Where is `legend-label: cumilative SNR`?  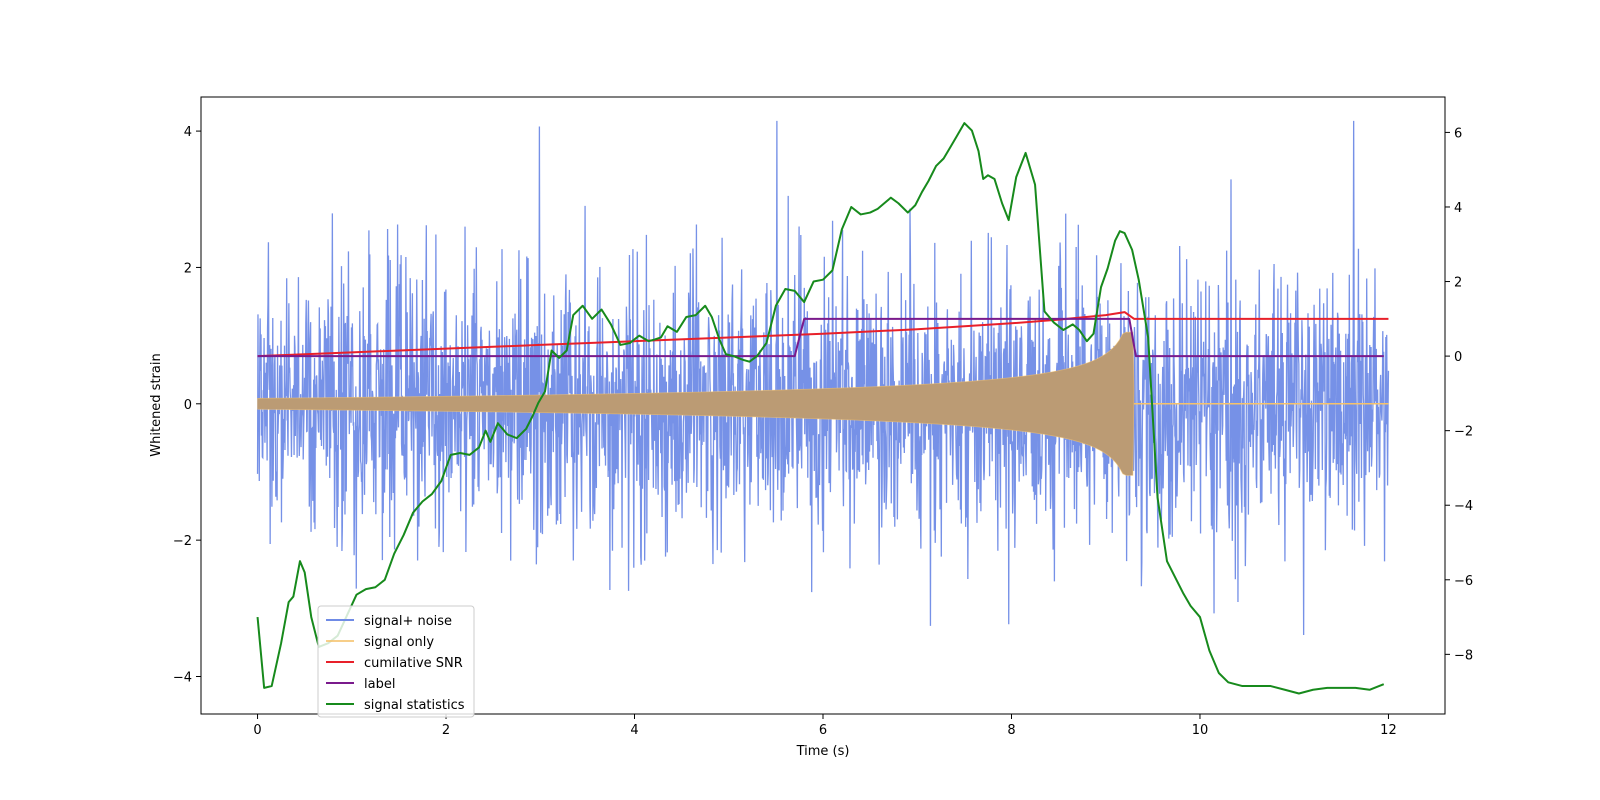
legend-label: cumilative SNR is located at coordinates (413, 663).